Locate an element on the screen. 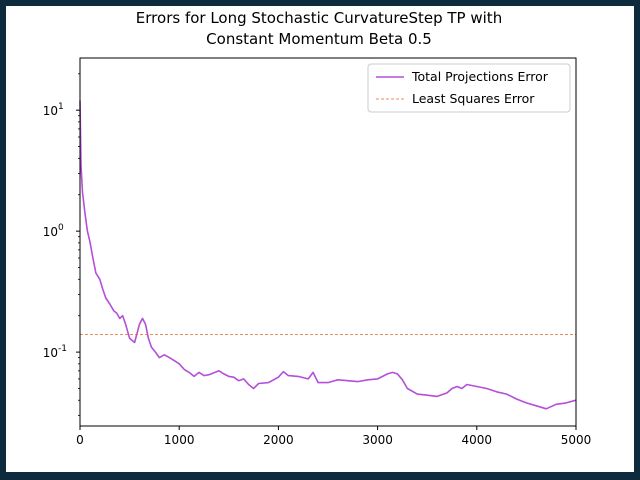 The width and height of the screenshot is (640, 480). y-tick-exponent: 0 is located at coordinates (61, 228).